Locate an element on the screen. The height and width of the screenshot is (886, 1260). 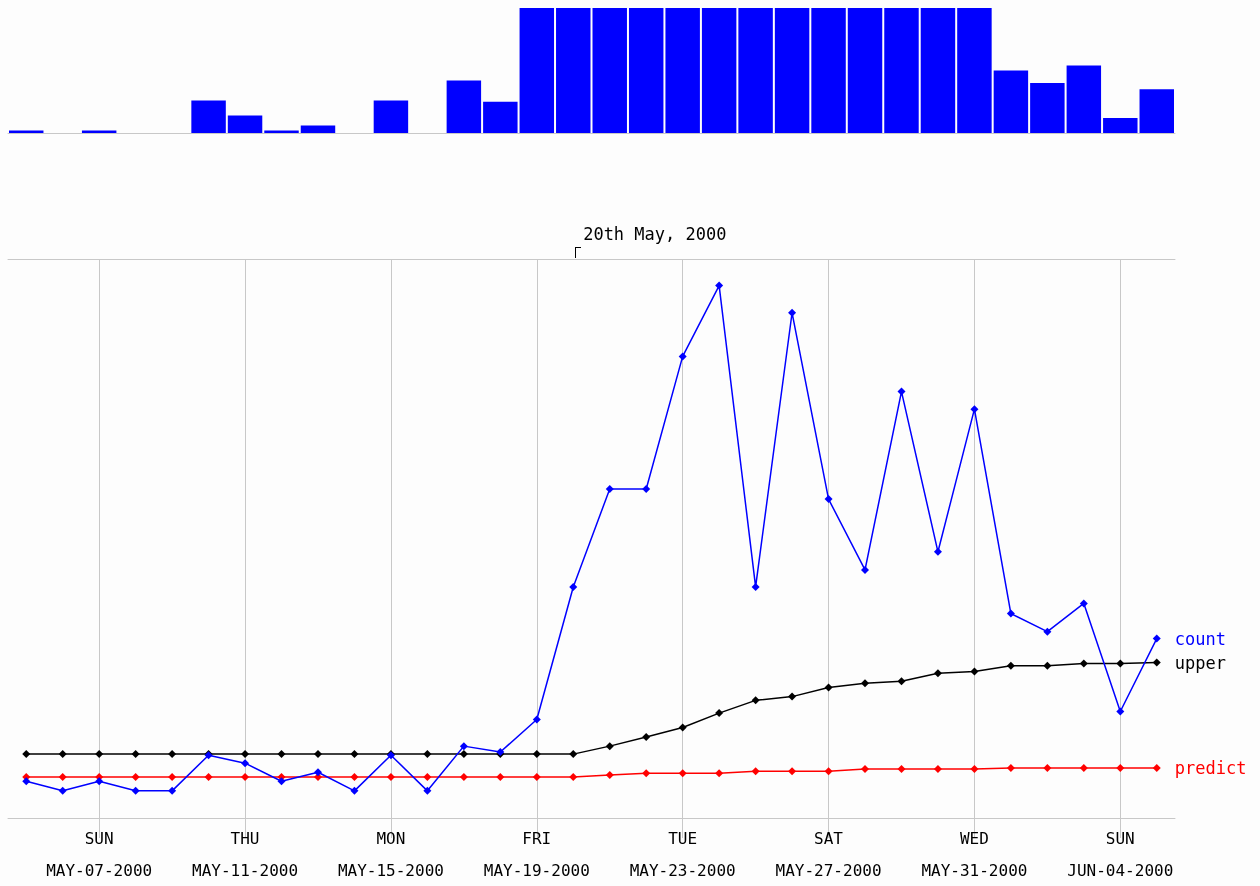
series-label: count is located at coordinates (1200, 638).